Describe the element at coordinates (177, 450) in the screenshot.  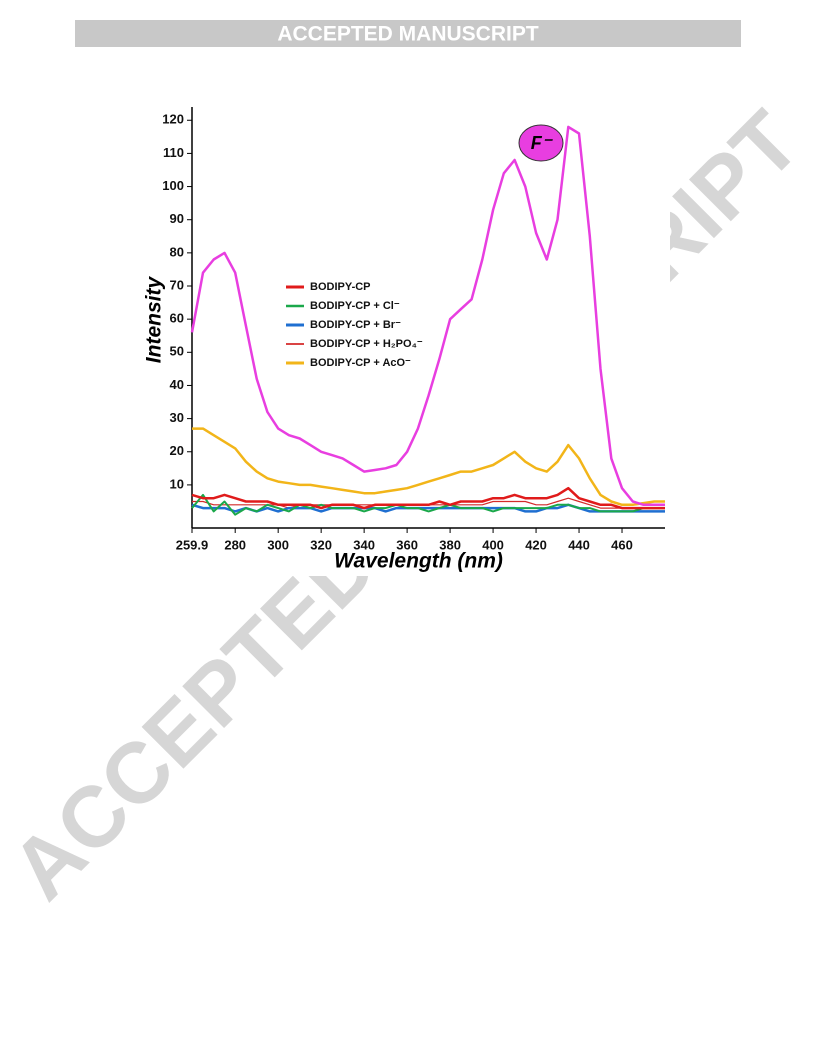
I see `y-tick-label: 20` at that location.